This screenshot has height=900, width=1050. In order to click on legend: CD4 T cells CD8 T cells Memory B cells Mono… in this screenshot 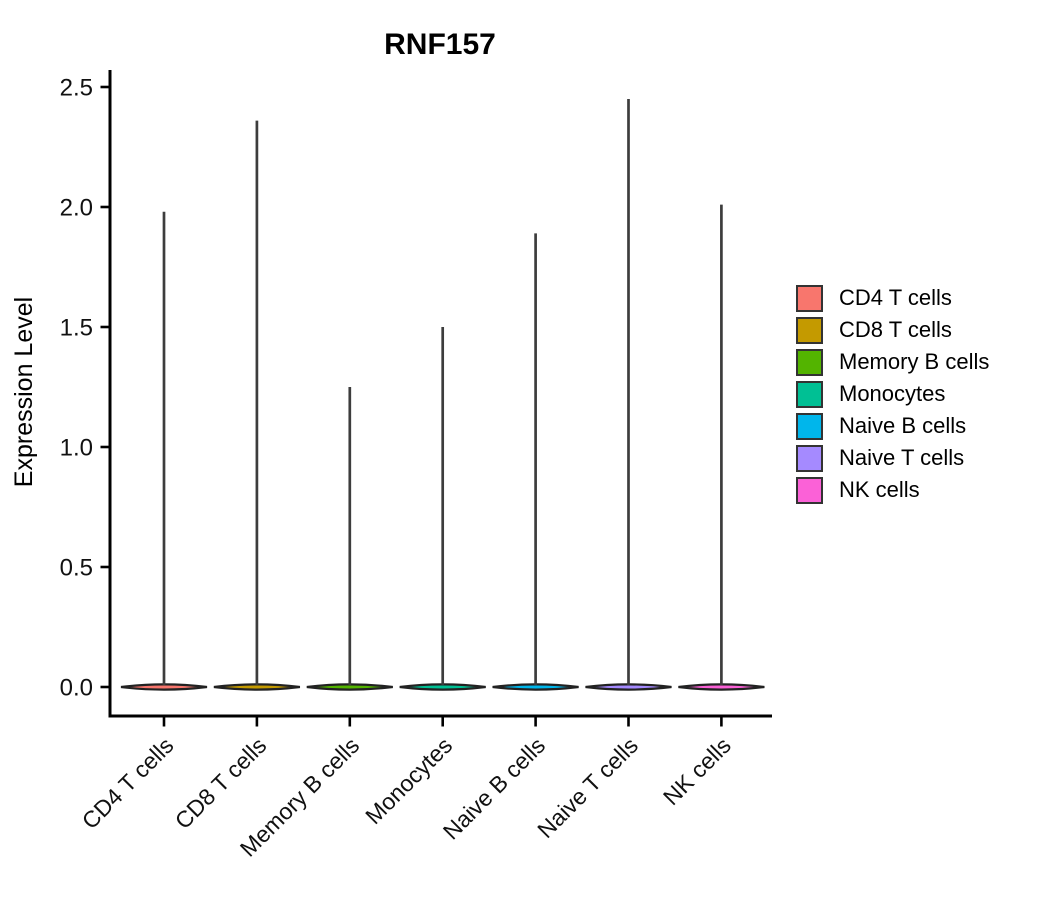, I will do `click(892, 394)`.